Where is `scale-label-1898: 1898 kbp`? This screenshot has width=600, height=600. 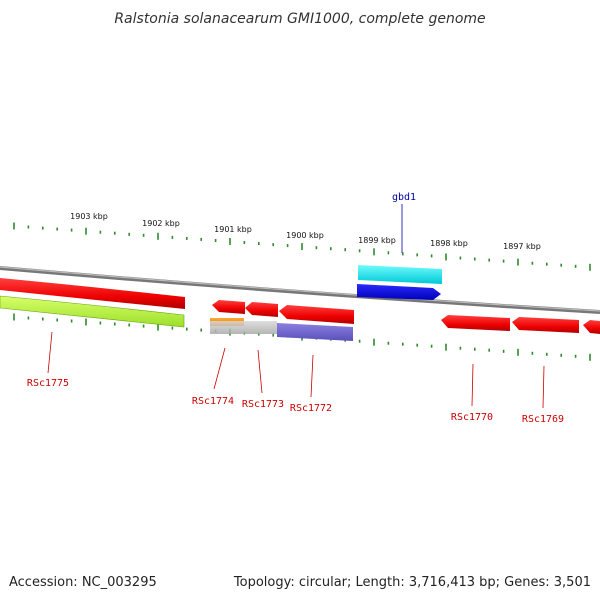 scale-label-1898: 1898 kbp is located at coordinates (449, 243).